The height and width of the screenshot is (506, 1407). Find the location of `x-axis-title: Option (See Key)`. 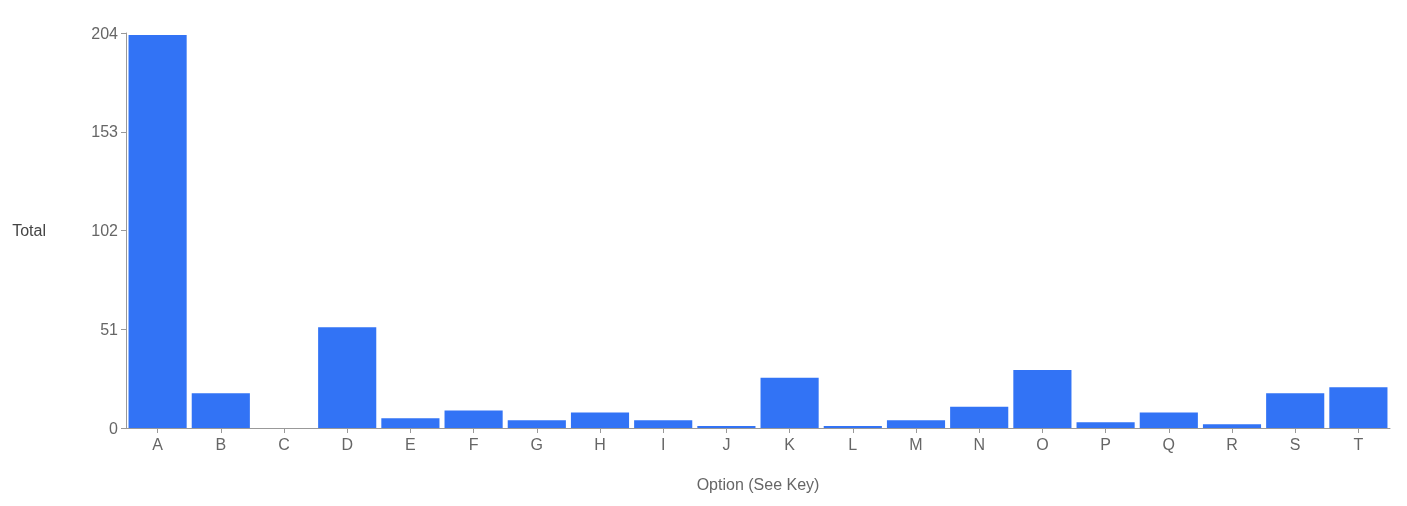

x-axis-title: Option (See Key) is located at coordinates (758, 484).